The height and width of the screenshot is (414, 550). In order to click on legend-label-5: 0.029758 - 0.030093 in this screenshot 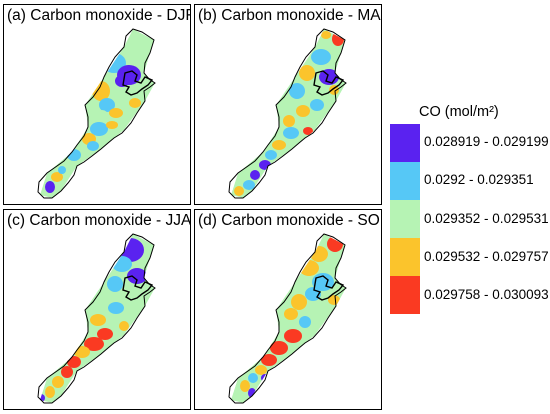, I will do `click(486, 294)`.